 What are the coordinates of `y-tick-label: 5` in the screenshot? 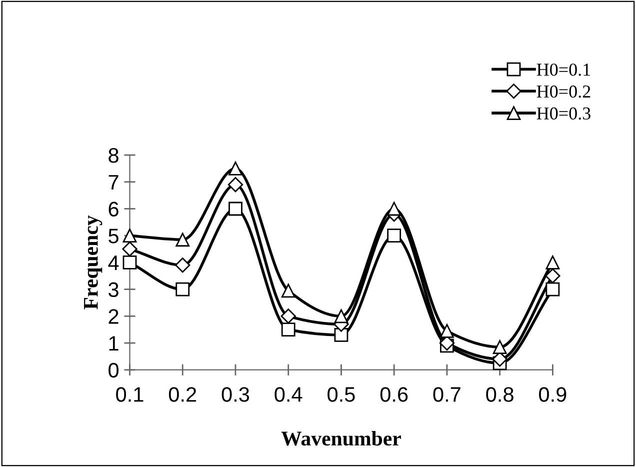 It's located at (113, 236).